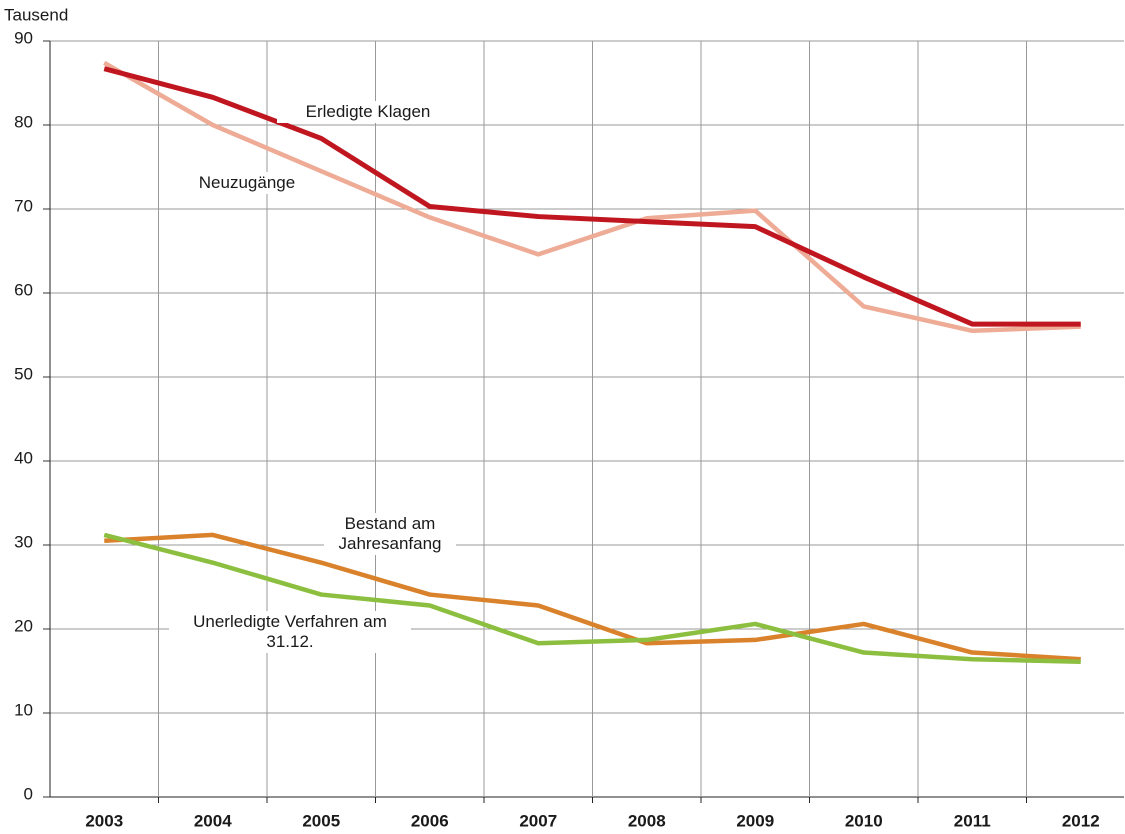 Image resolution: width=1125 pixels, height=834 pixels. I want to click on y-tick-label: 20, so click(23, 625).